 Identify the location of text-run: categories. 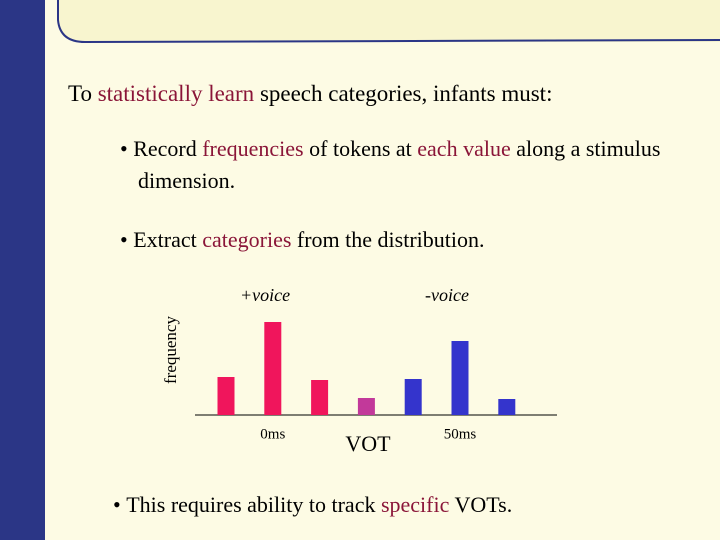
(247, 239).